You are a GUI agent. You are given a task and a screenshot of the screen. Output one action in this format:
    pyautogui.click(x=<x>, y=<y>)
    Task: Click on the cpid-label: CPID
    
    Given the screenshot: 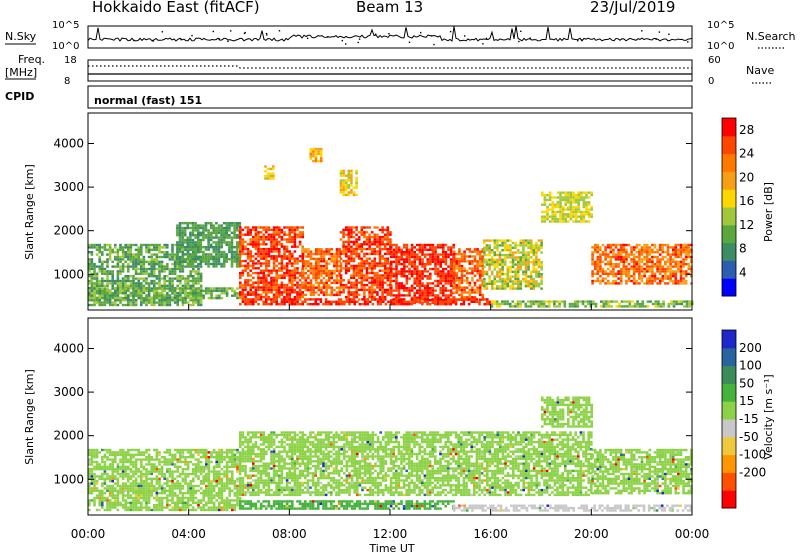 What is the action you would take?
    pyautogui.click(x=19, y=96)
    